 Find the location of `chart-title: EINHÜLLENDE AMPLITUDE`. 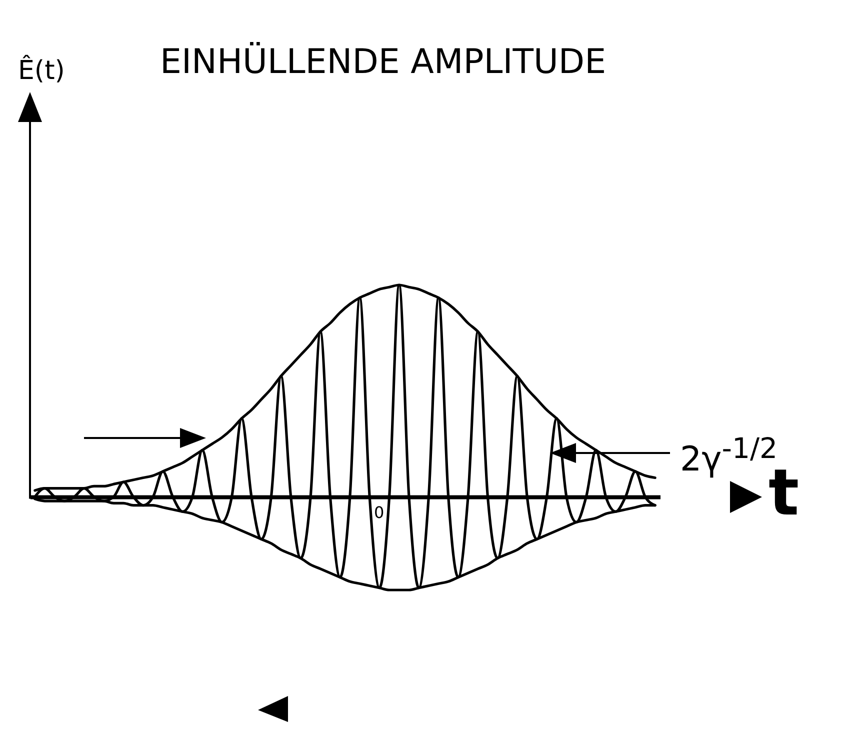

chart-title: EINHÜLLENDE AMPLITUDE is located at coordinates (383, 62).